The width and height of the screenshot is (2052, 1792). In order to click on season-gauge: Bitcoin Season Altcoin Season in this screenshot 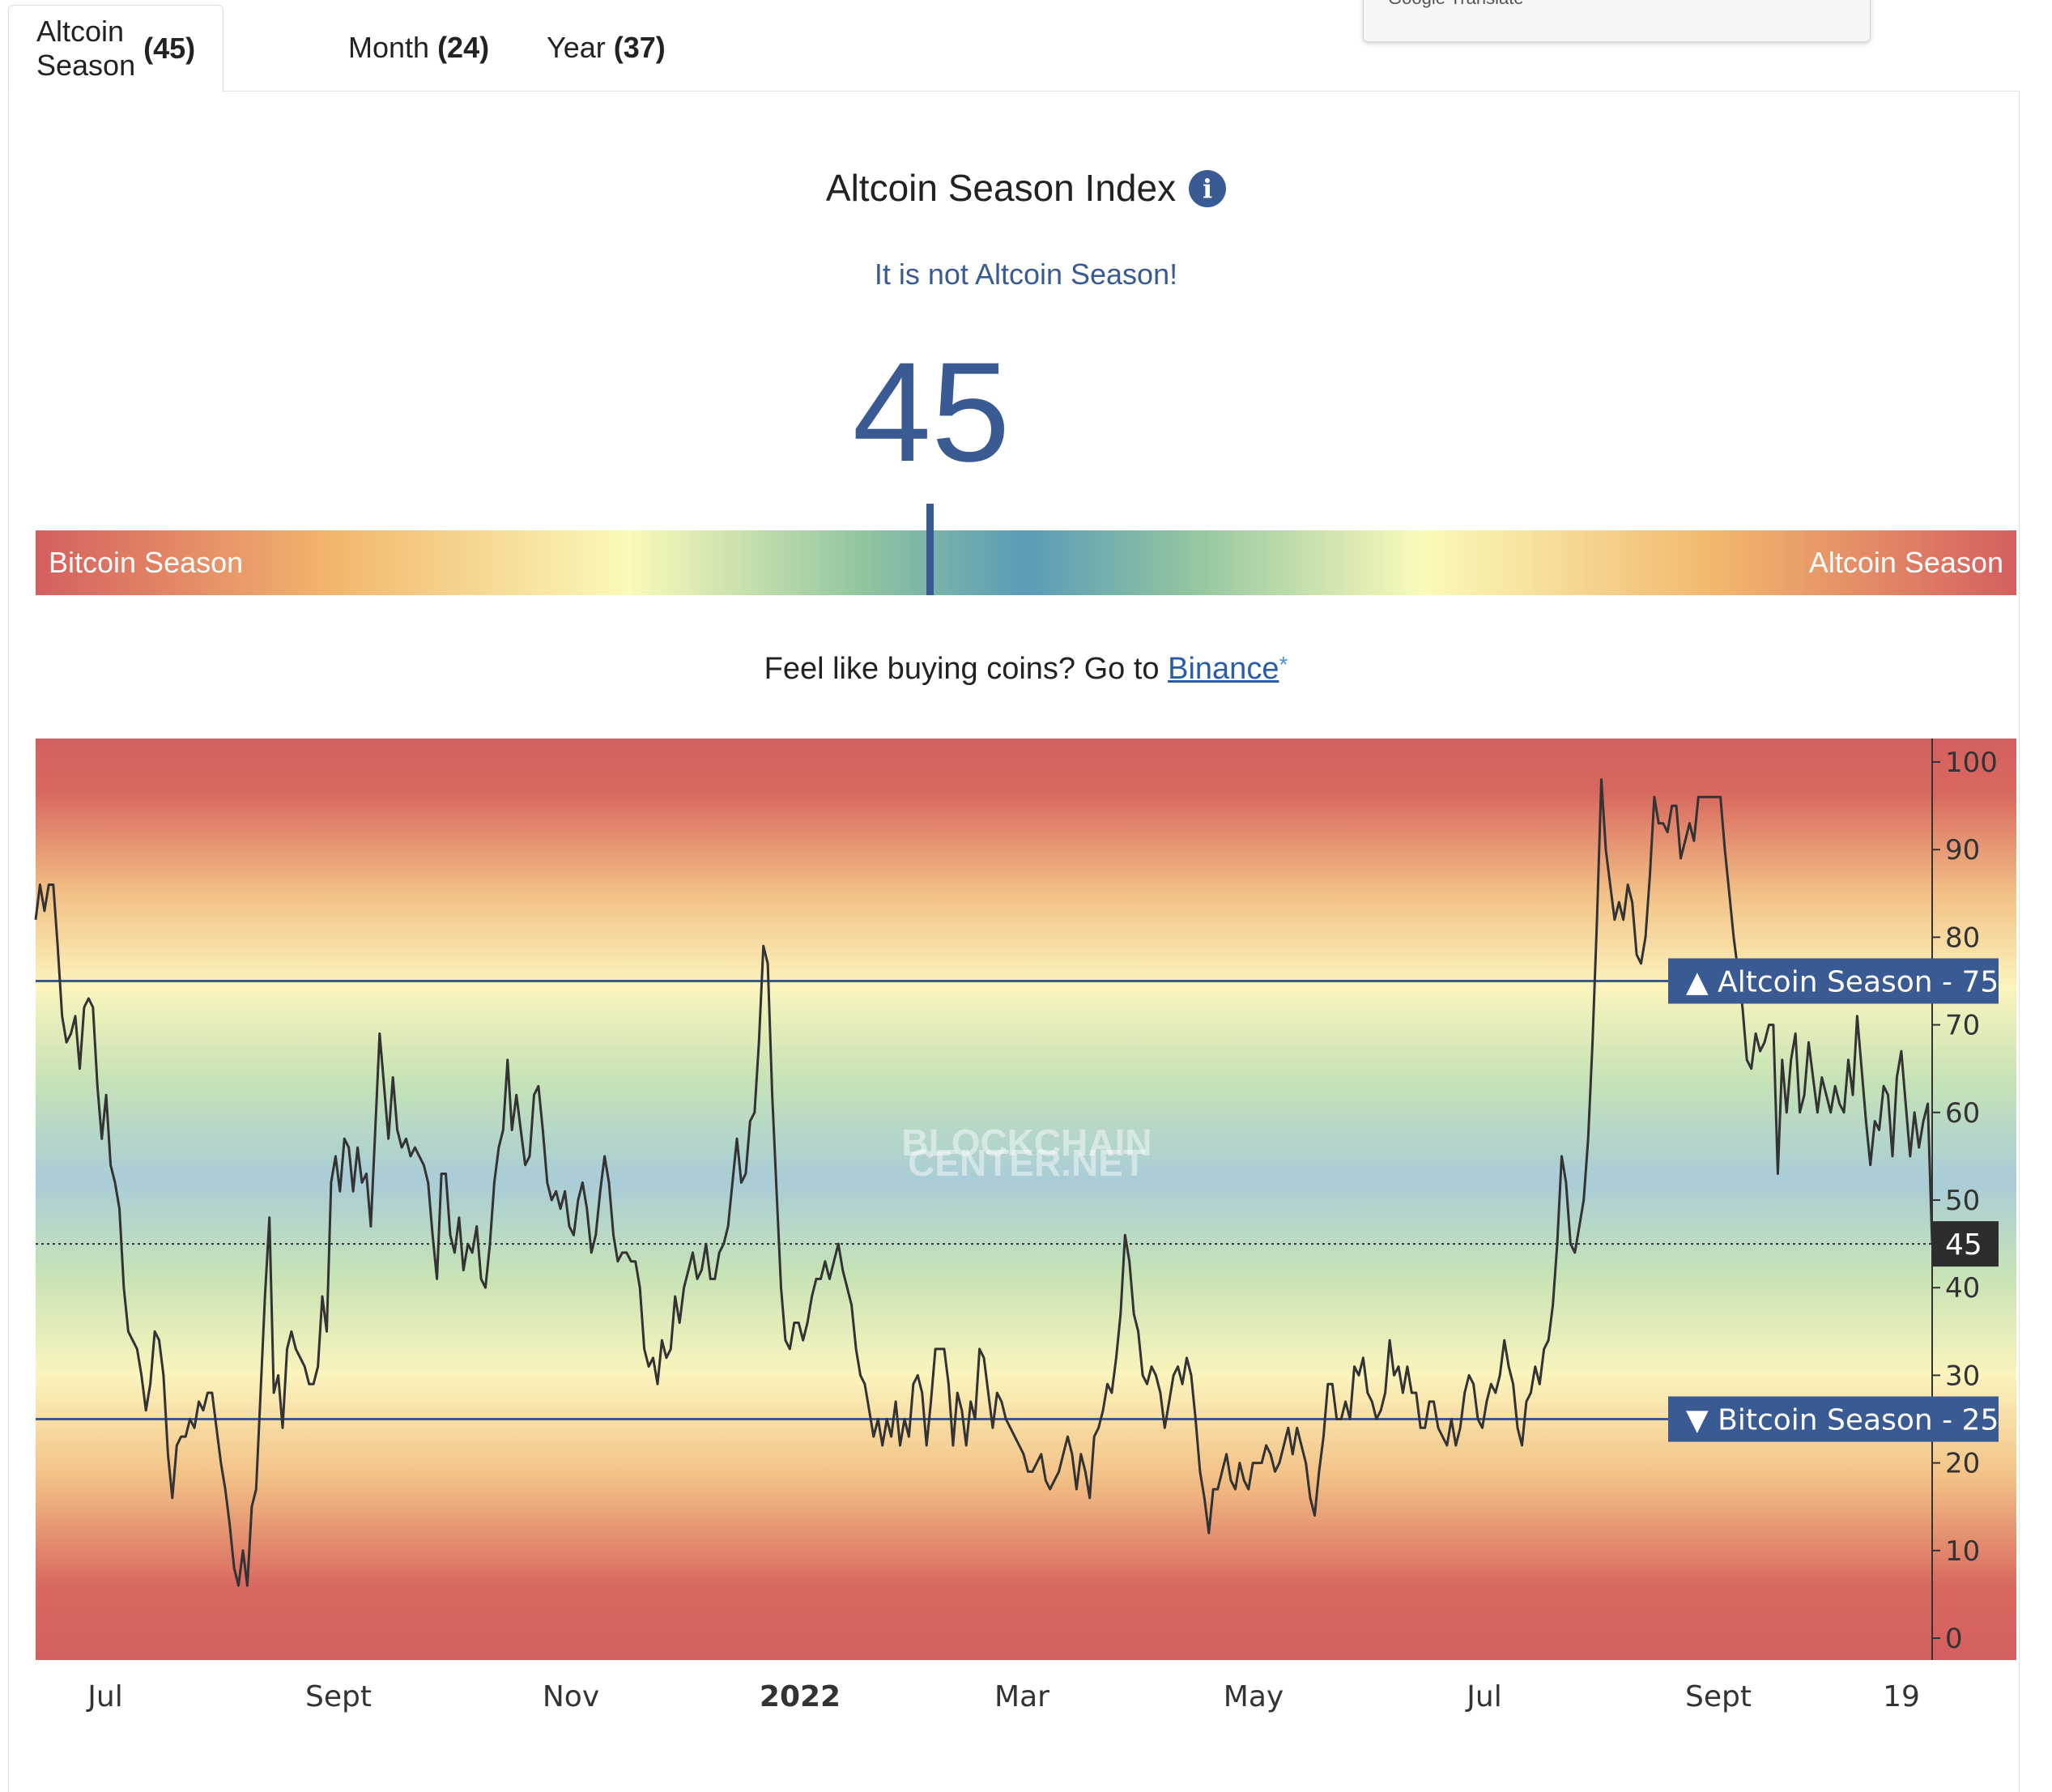, I will do `click(1026, 563)`.